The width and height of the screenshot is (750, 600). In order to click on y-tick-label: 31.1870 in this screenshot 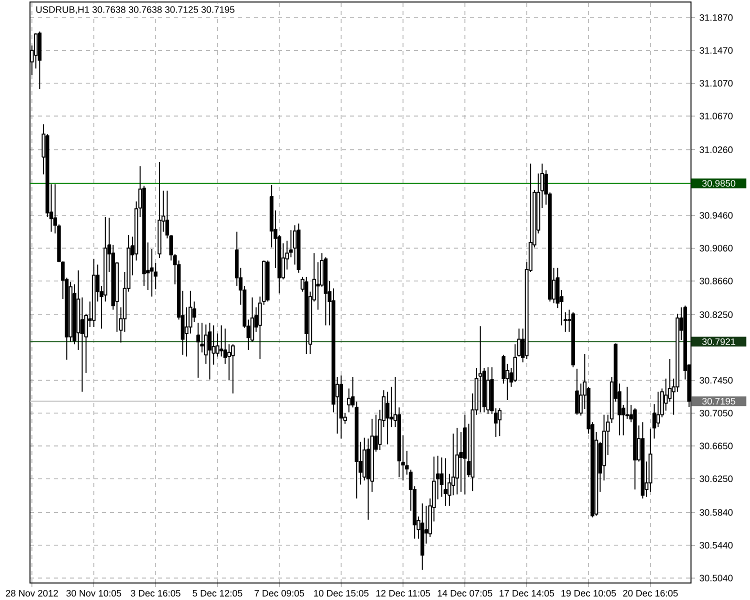, I will do `click(716, 17)`.